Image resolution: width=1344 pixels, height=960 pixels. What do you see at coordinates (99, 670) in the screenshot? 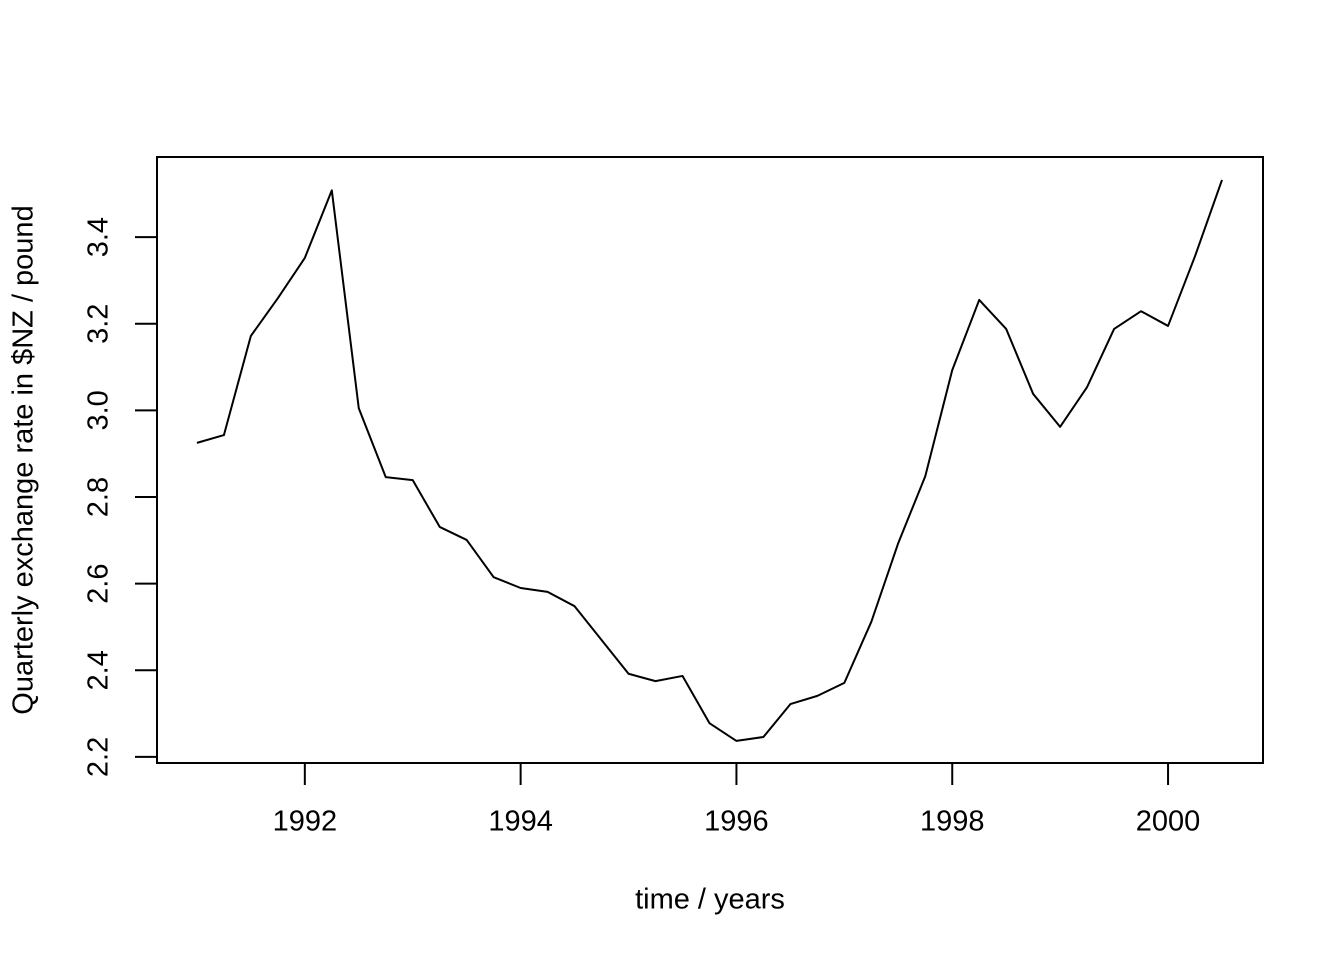
I see `y-tick-label: 2.4` at bounding box center [99, 670].